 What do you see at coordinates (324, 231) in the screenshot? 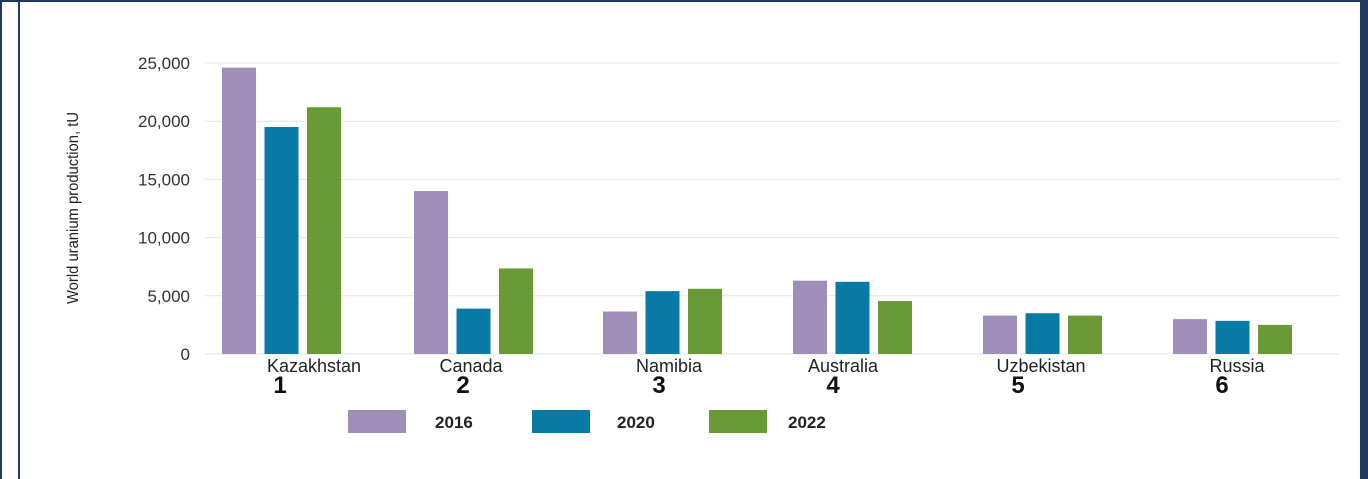
I see `bar-kazakhstan-2022` at bounding box center [324, 231].